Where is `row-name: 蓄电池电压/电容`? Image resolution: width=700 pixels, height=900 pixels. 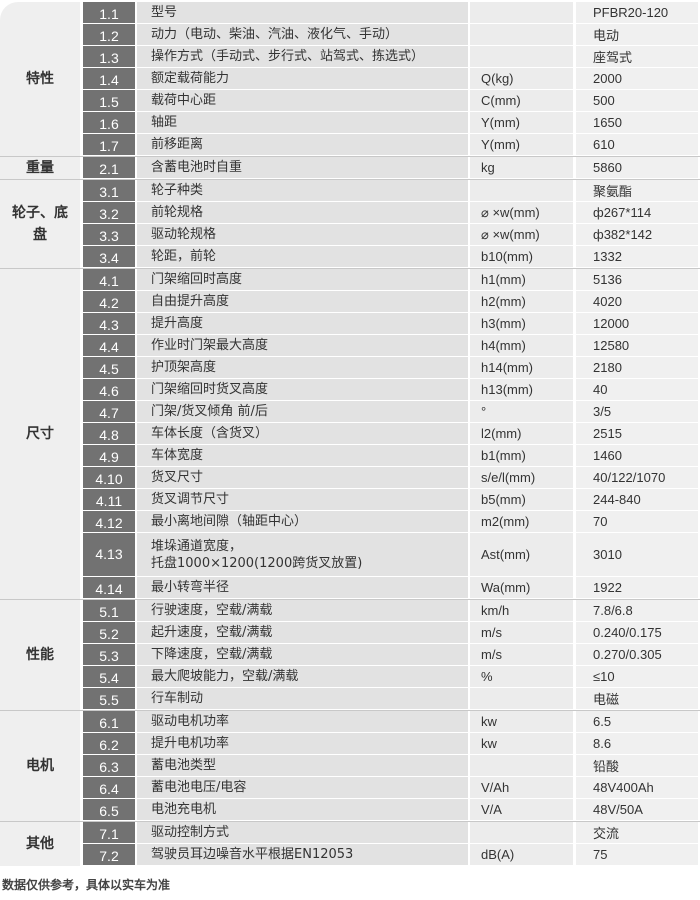
row-name: 蓄电池电压/电容 is located at coordinates (302, 787).